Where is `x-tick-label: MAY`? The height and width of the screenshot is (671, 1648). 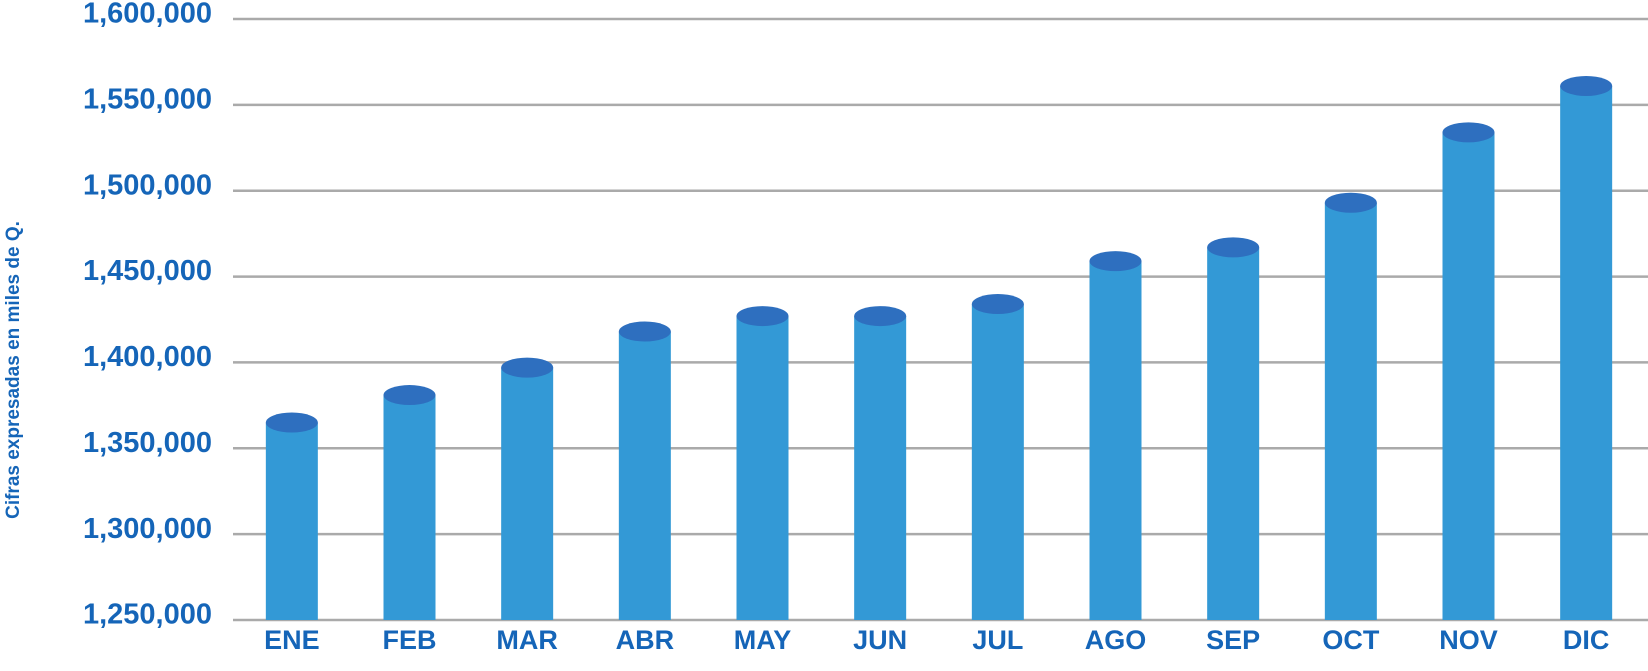
x-tick-label: MAY is located at coordinates (763, 640).